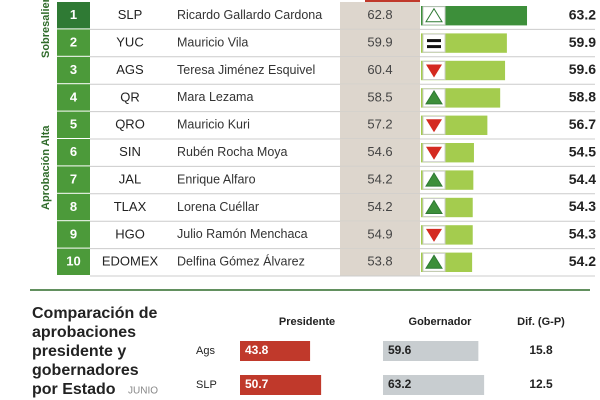  Describe the element at coordinates (130, 96) in the screenshot. I see `state: QR` at that location.